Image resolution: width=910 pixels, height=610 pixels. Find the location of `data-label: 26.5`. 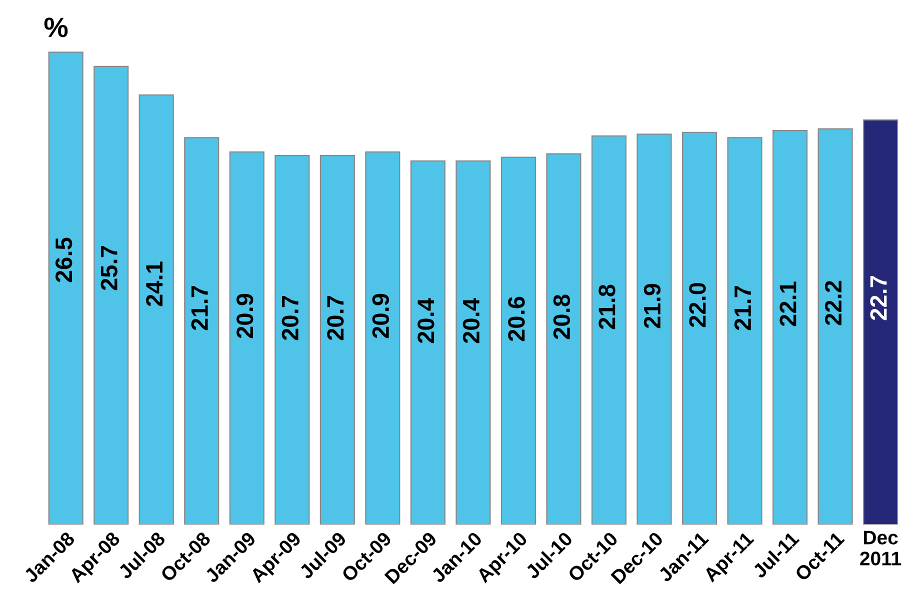

data-label: 26.5 is located at coordinates (63, 260).